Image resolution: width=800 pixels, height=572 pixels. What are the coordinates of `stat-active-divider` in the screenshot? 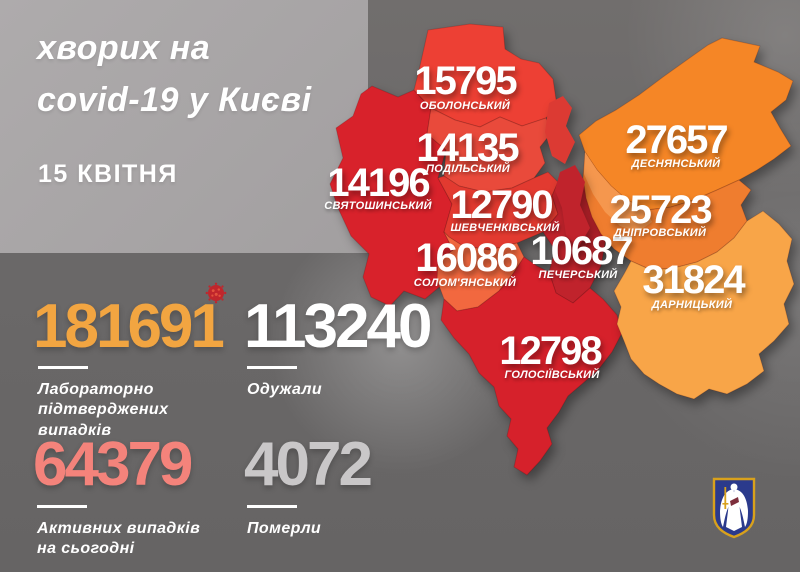 It's located at (62, 506).